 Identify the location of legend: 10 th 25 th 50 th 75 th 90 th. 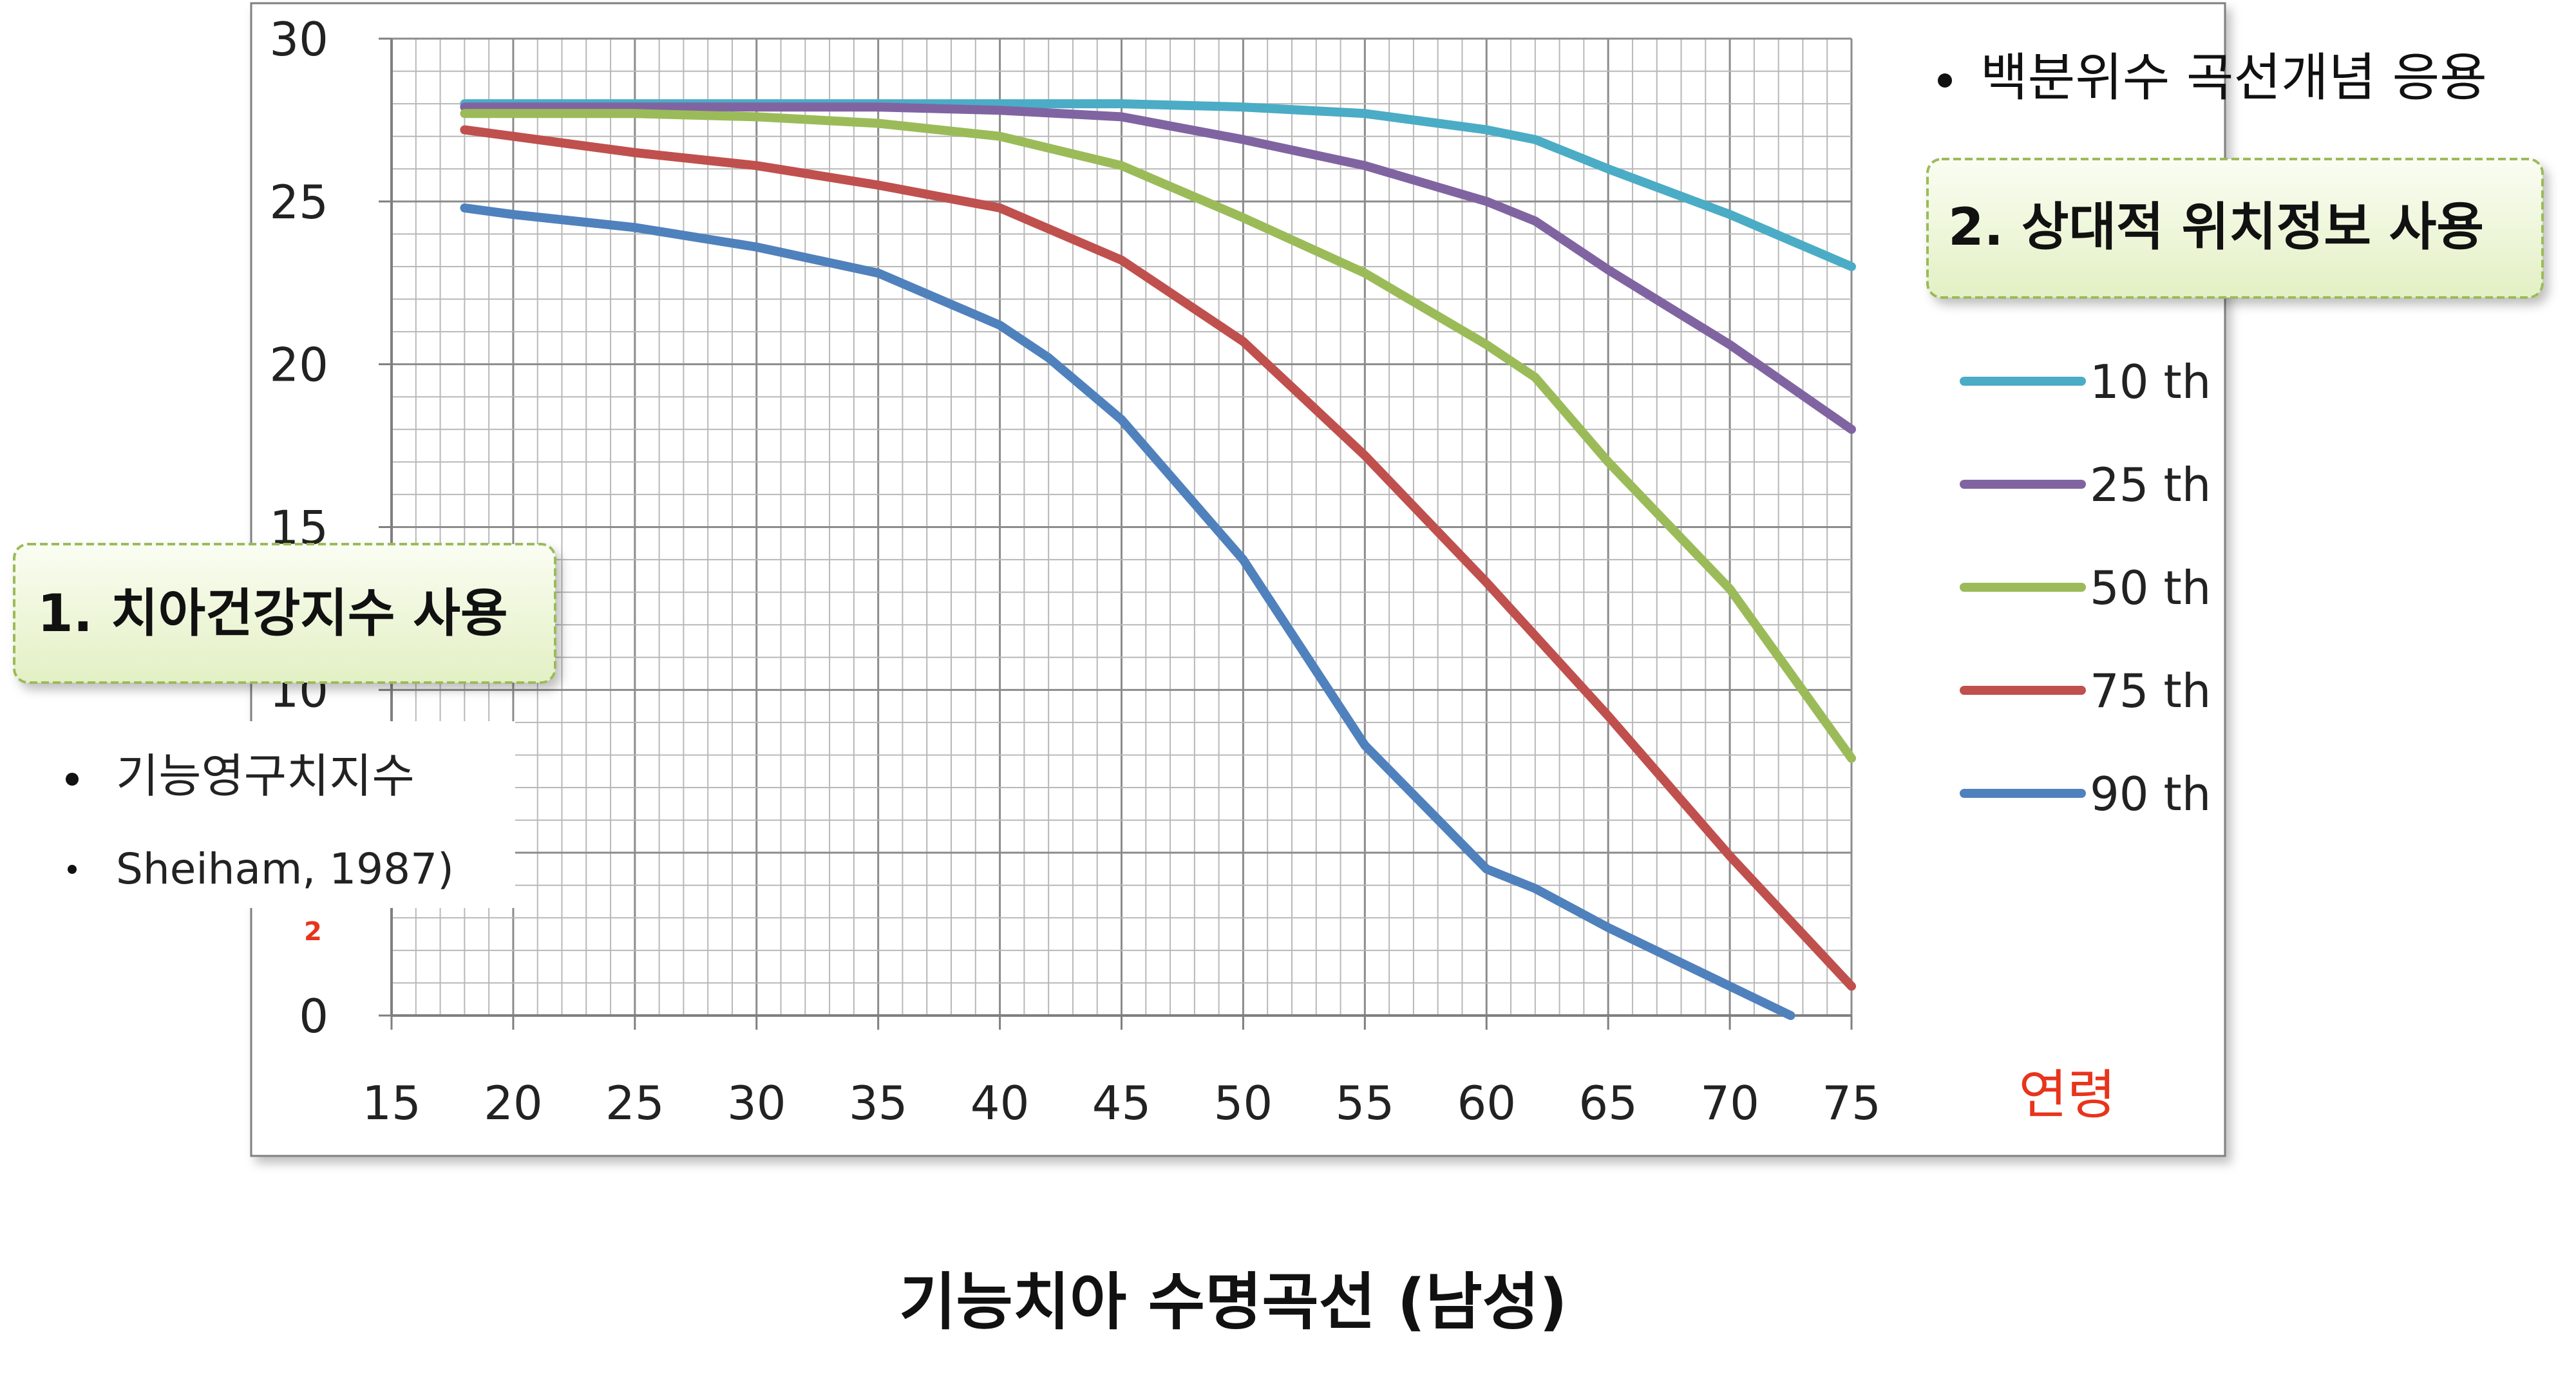
(2085, 588).